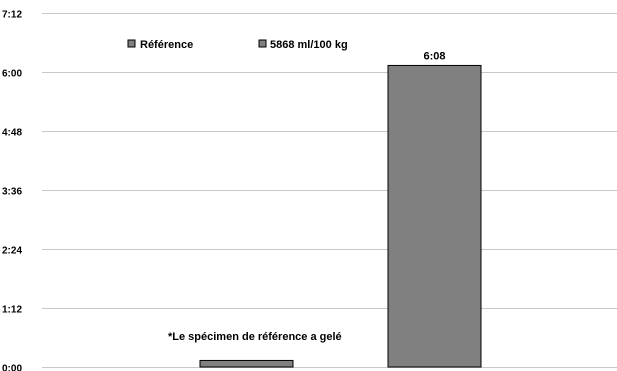  Describe the element at coordinates (309, 45) in the screenshot. I see `legend-label-5868: 5868 ml/100 kg` at that location.